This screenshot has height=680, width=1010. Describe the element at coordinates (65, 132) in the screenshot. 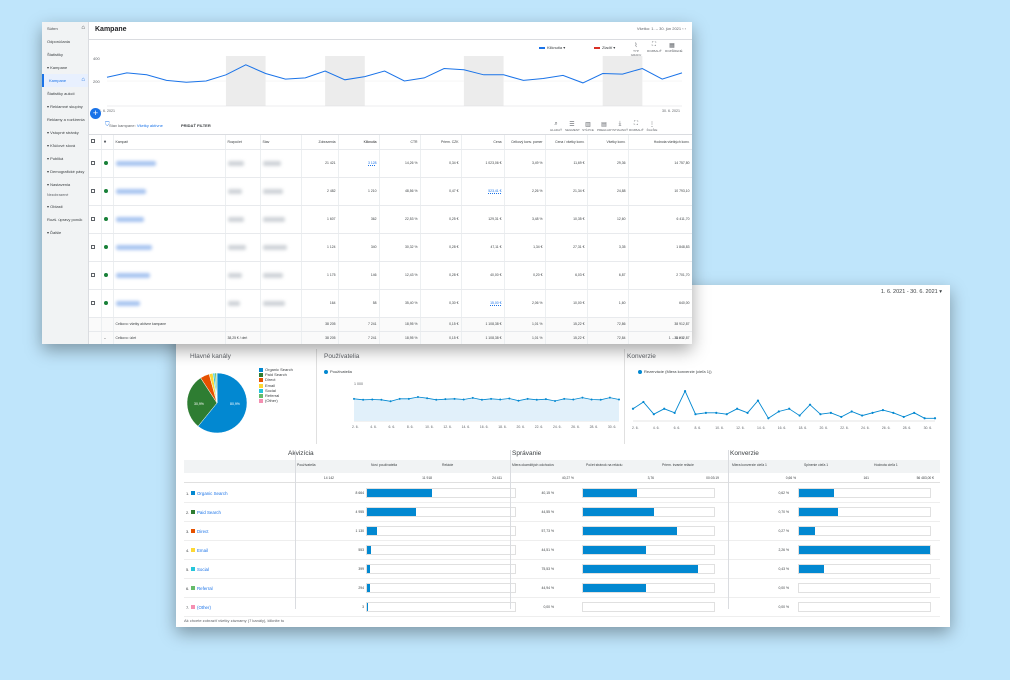

I see `sidebar-item-items8: ▾ Vstupné stránky` at that location.